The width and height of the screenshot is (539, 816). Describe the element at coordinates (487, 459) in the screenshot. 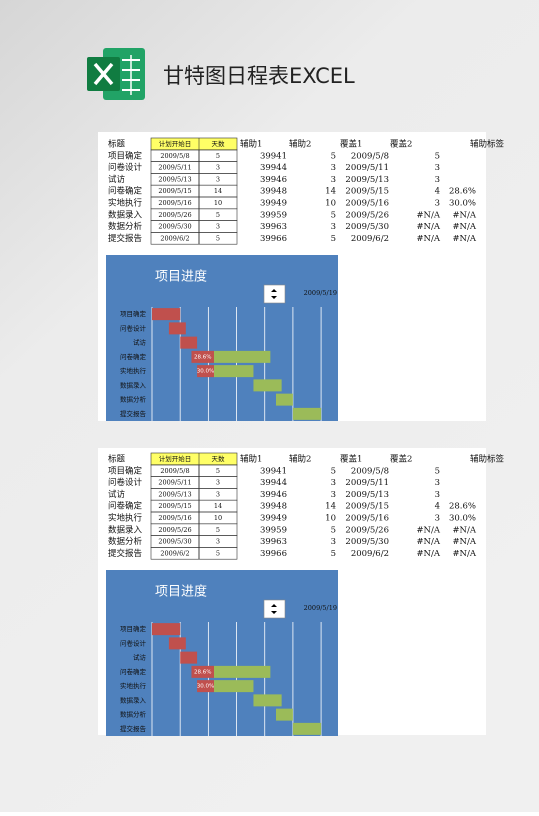

I see `column-header: 辅助标签` at that location.